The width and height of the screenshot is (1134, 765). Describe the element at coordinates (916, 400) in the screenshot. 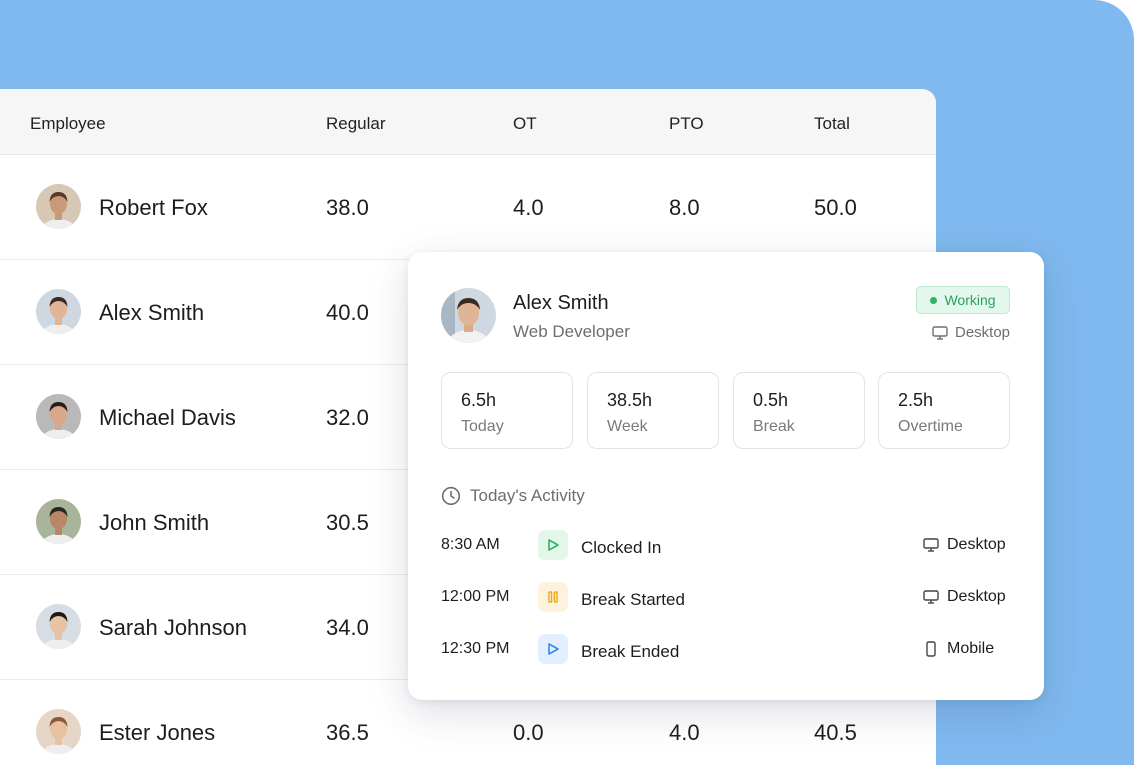

I see `stat-value: 2.5h` at that location.